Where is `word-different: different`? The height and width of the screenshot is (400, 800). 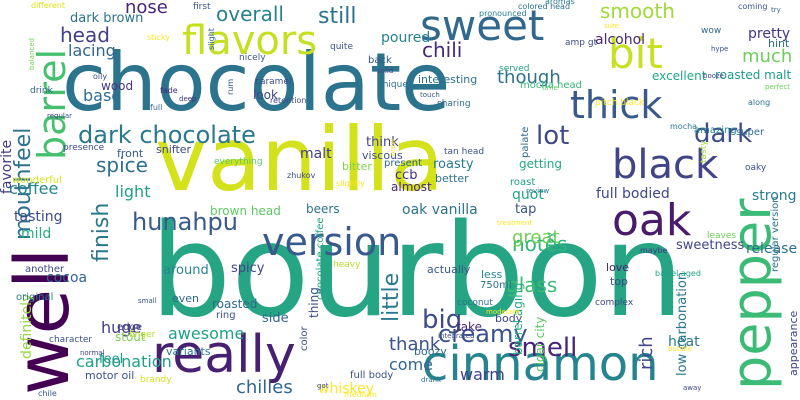 word-different: different is located at coordinates (48, 5).